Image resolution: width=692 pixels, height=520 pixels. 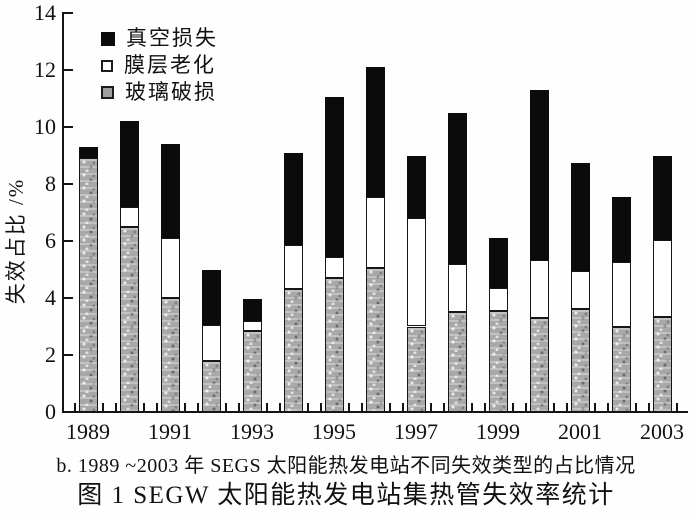 I want to click on bar-2002-glass, so click(x=621, y=369).